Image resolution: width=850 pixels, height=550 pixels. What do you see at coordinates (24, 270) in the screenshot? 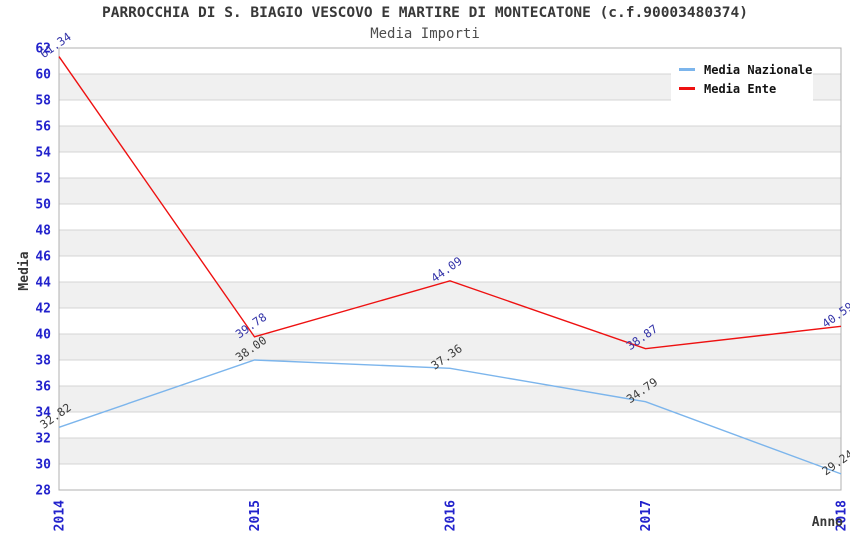
I see `y-axis-title: Media` at bounding box center [24, 270].